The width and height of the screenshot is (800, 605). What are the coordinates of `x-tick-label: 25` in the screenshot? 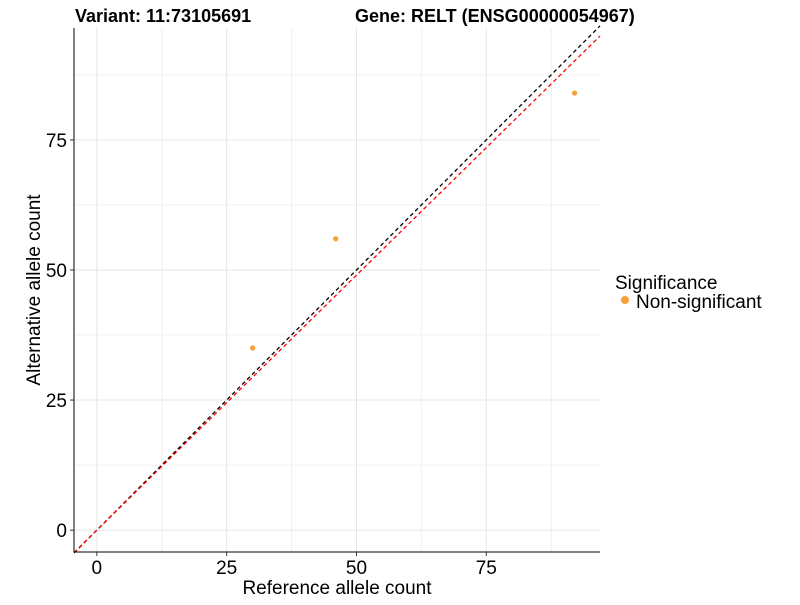 It's located at (226, 568).